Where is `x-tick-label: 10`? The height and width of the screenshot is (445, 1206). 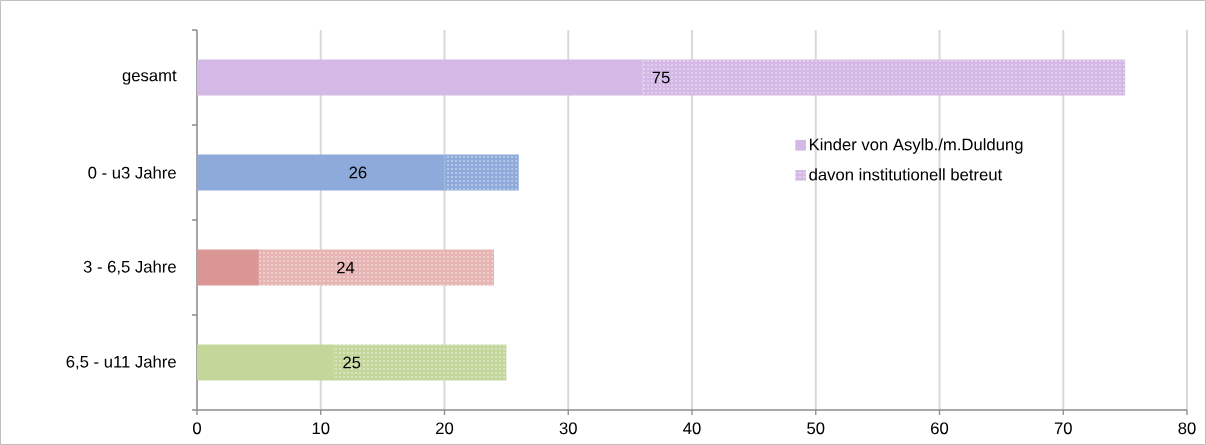 x-tick-label: 10 is located at coordinates (321, 428).